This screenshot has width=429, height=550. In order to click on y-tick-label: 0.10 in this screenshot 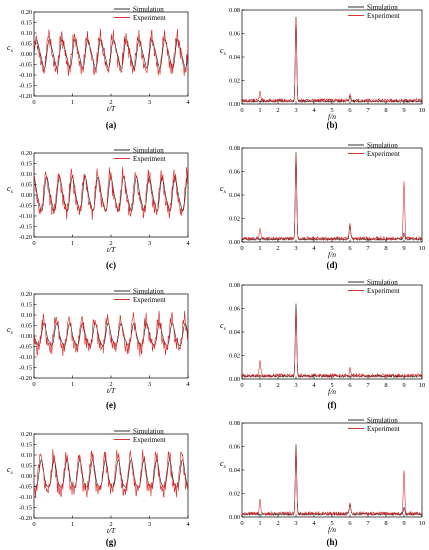, I will do `click(26, 455)`.